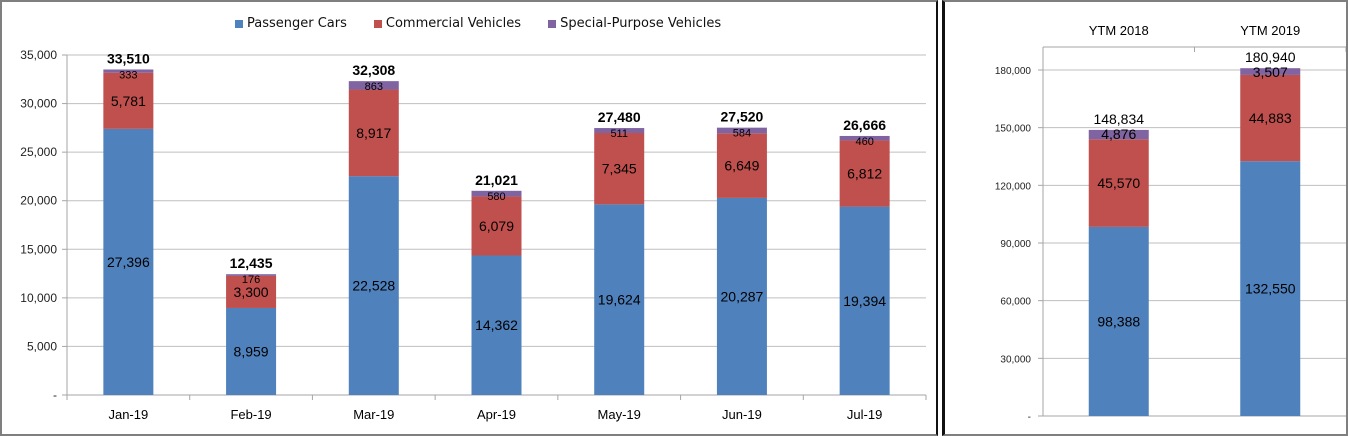 The image size is (1348, 436). Describe the element at coordinates (864, 414) in the screenshot. I see `x-tick-label: Jul-19` at that location.